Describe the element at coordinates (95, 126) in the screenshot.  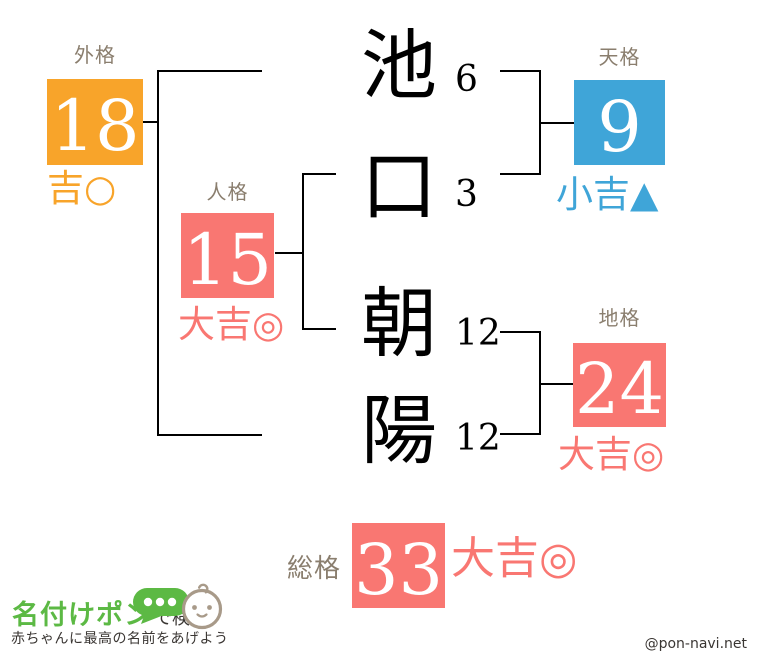
I see `gaikaku-value: 18` at that location.